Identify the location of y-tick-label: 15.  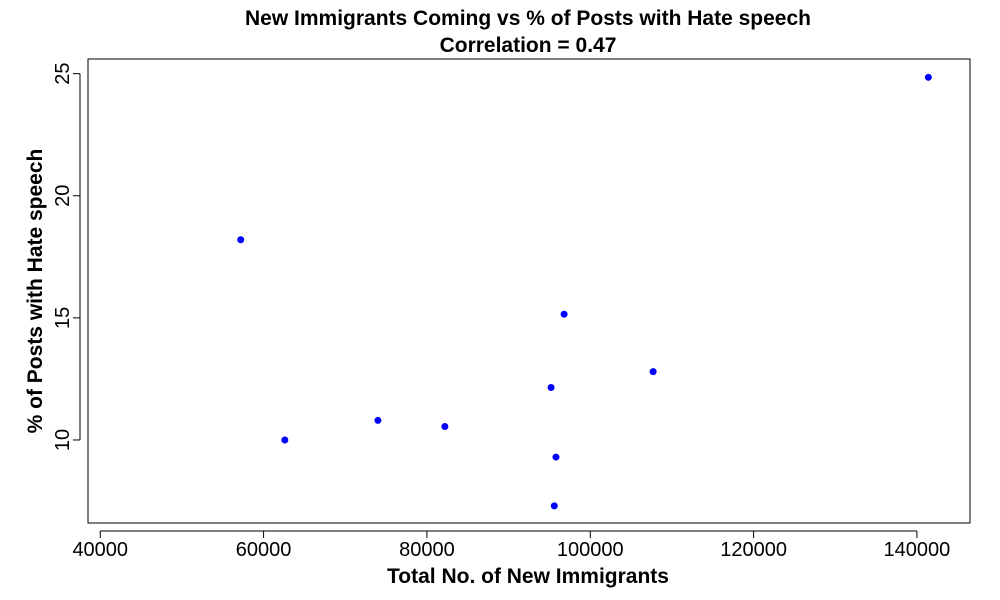
(63, 318).